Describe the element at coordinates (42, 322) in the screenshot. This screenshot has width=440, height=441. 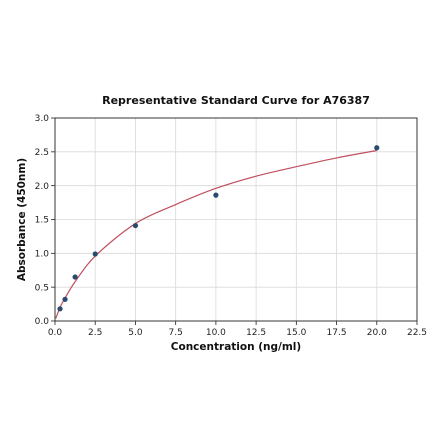
I see `y-tick-label: 0.0` at that location.